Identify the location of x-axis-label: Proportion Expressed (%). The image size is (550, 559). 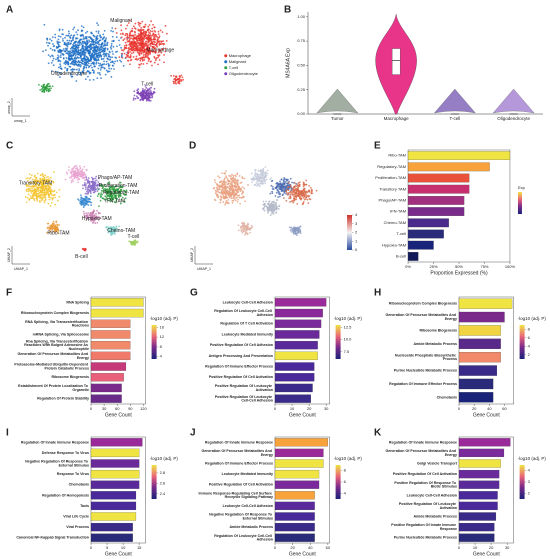
(459, 273).